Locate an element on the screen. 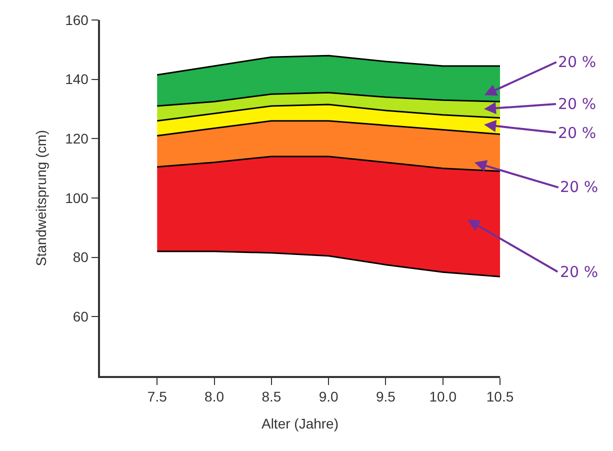 The width and height of the screenshot is (613, 451). y-tick-label: 80 is located at coordinates (80, 257).